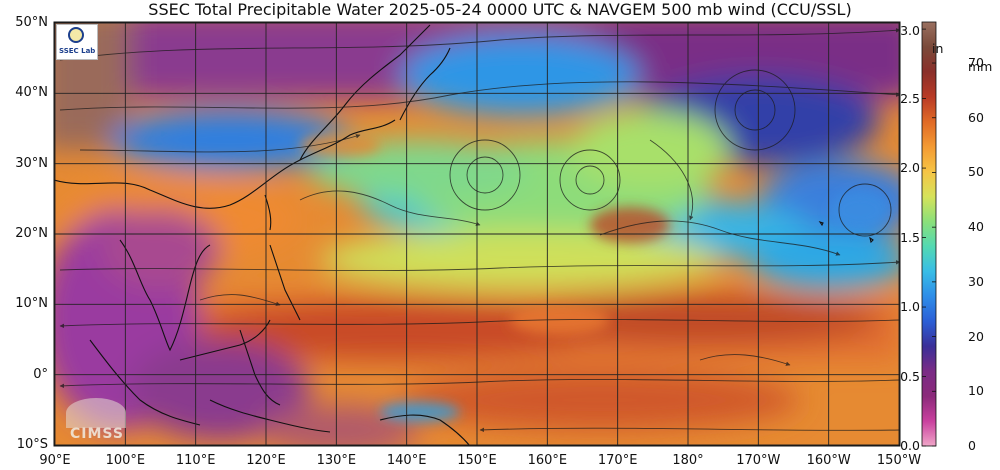 The height and width of the screenshot is (470, 1000). I want to click on longitude-label: 150°E, so click(477, 460).